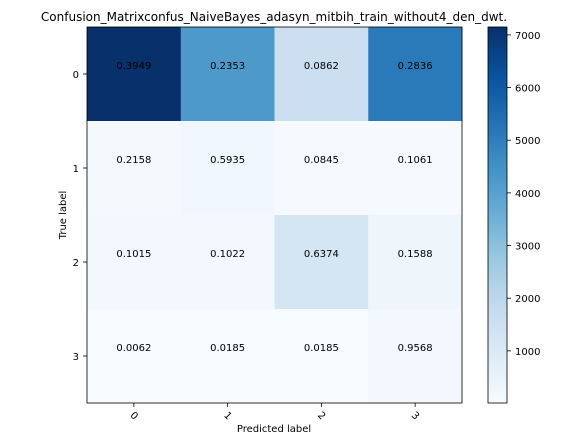  What do you see at coordinates (415, 254) in the screenshot?
I see `cell-label-2-3: 0.1588` at bounding box center [415, 254].